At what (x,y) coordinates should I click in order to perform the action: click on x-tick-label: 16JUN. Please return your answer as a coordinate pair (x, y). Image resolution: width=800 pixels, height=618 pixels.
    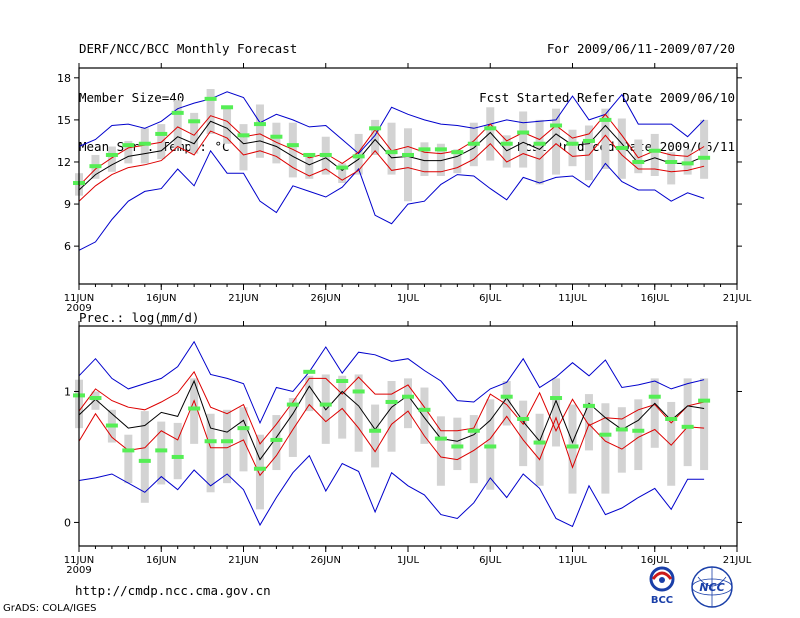
    Looking at the image, I should click on (161, 298).